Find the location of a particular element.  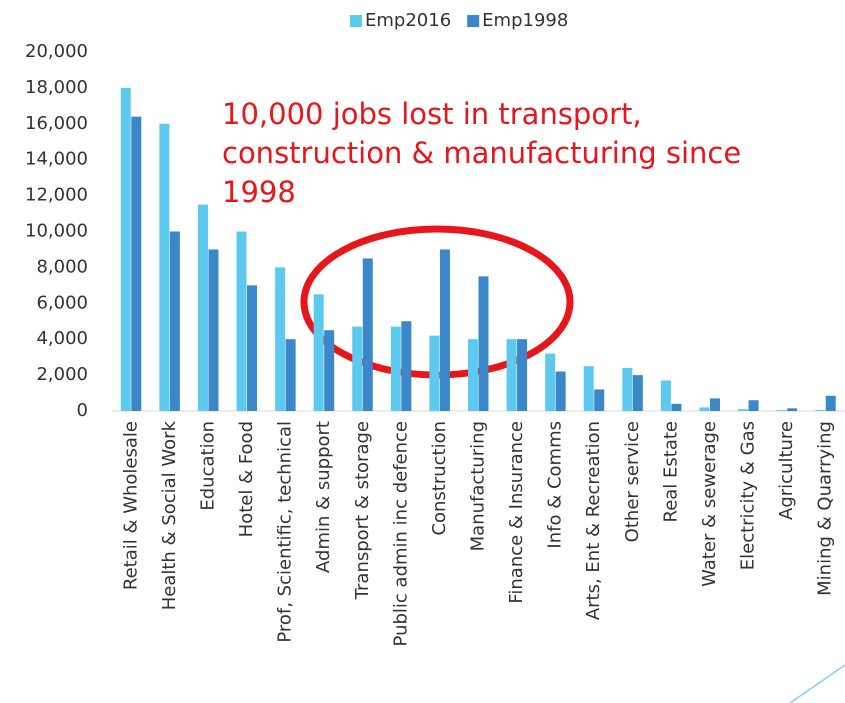

legend-label: Emp2016 is located at coordinates (408, 20).